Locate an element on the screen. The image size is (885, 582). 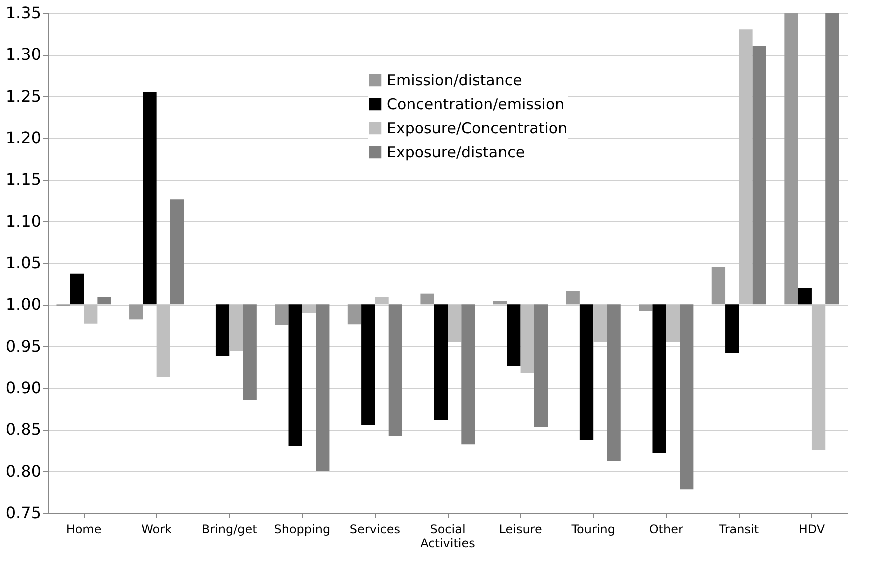
y-tick-label: 1.00 is located at coordinates (24, 304).